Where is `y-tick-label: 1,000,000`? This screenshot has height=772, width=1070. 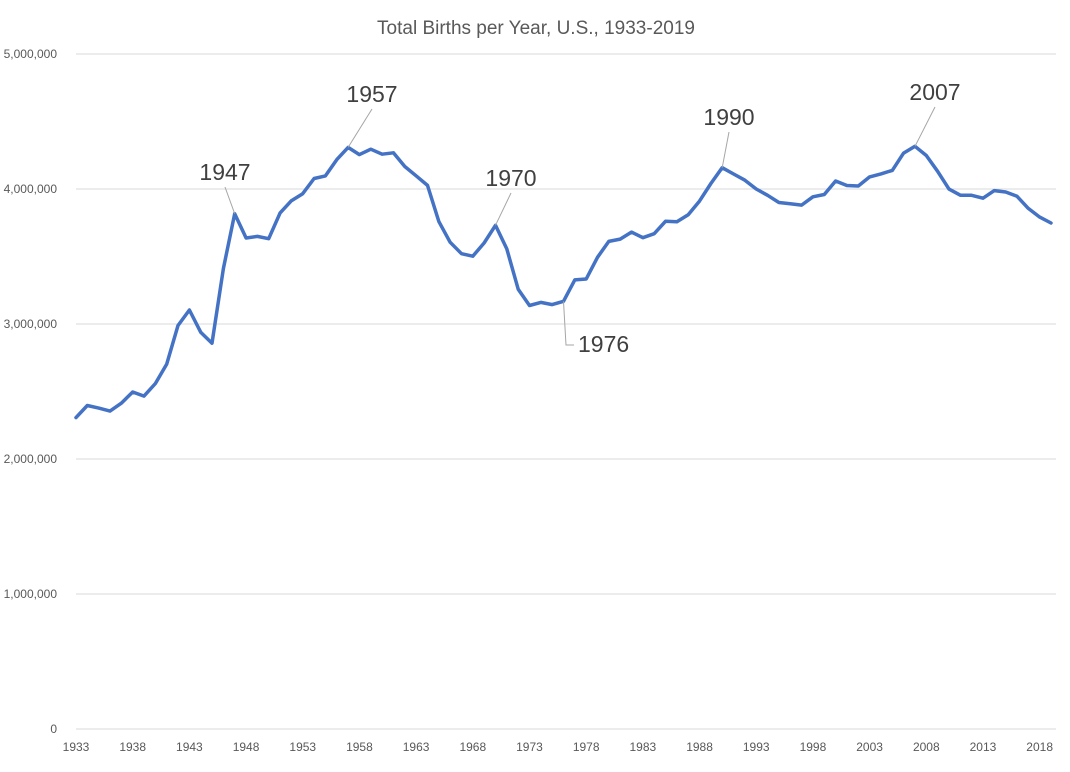 y-tick-label: 1,000,000 is located at coordinates (31, 594).